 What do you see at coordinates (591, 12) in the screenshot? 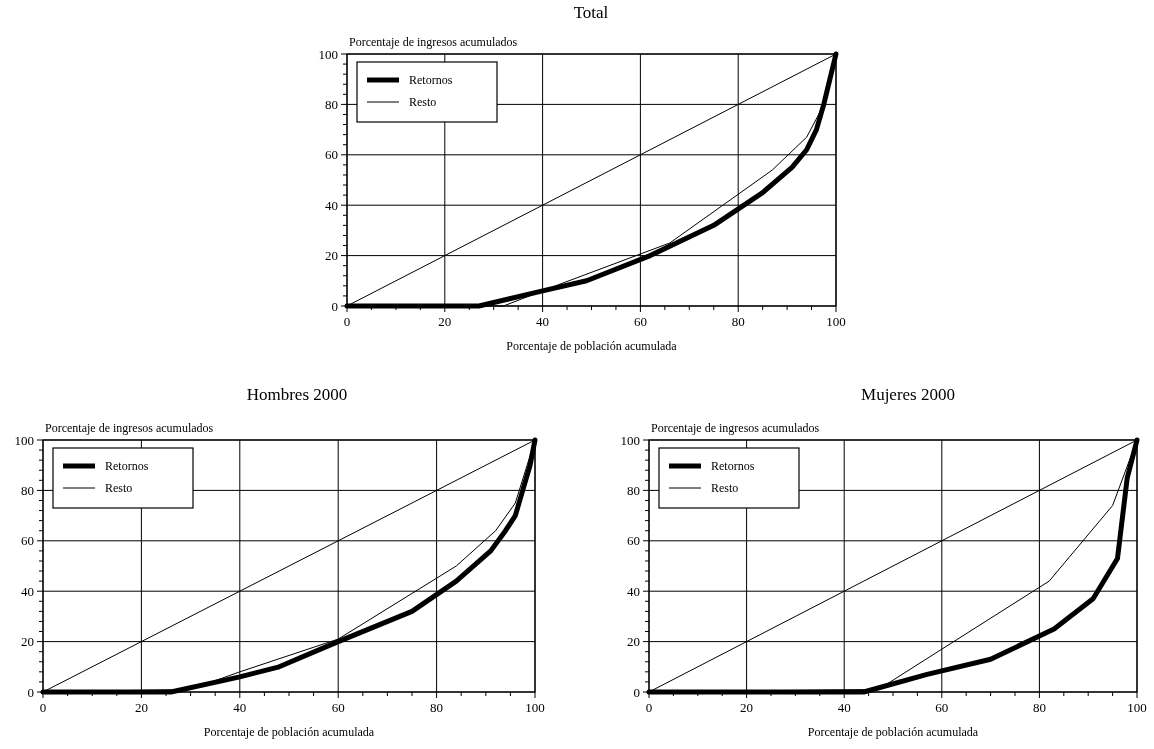
I see `chart-title: Total` at bounding box center [591, 12].